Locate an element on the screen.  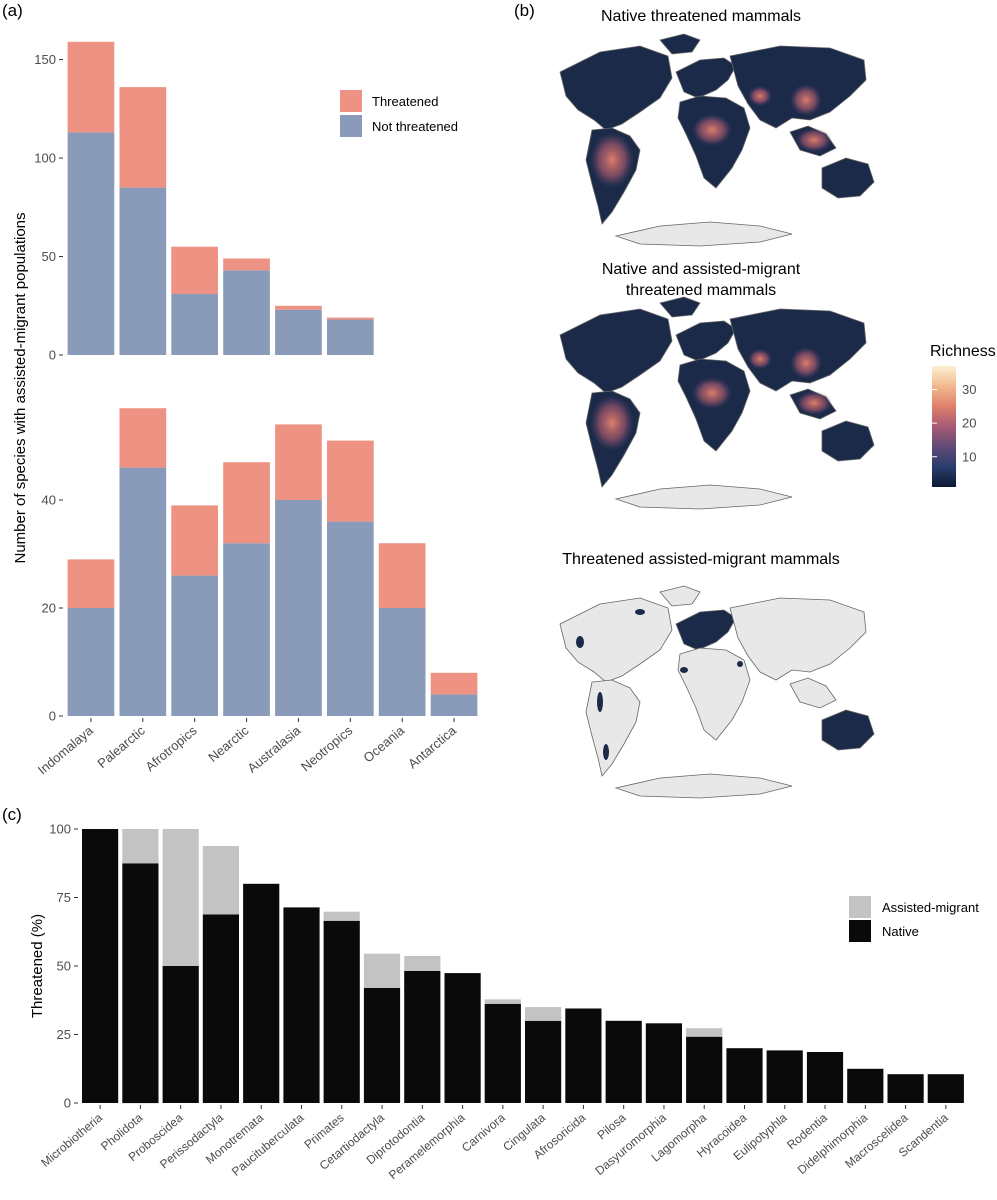
bar-threatened-afrotropics is located at coordinates (194, 540).